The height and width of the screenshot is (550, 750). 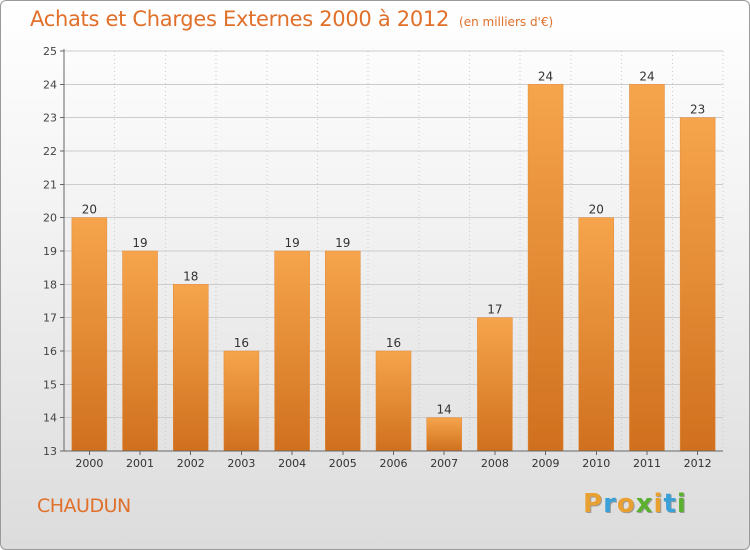 I want to click on logo-letter: o, so click(x=626, y=504).